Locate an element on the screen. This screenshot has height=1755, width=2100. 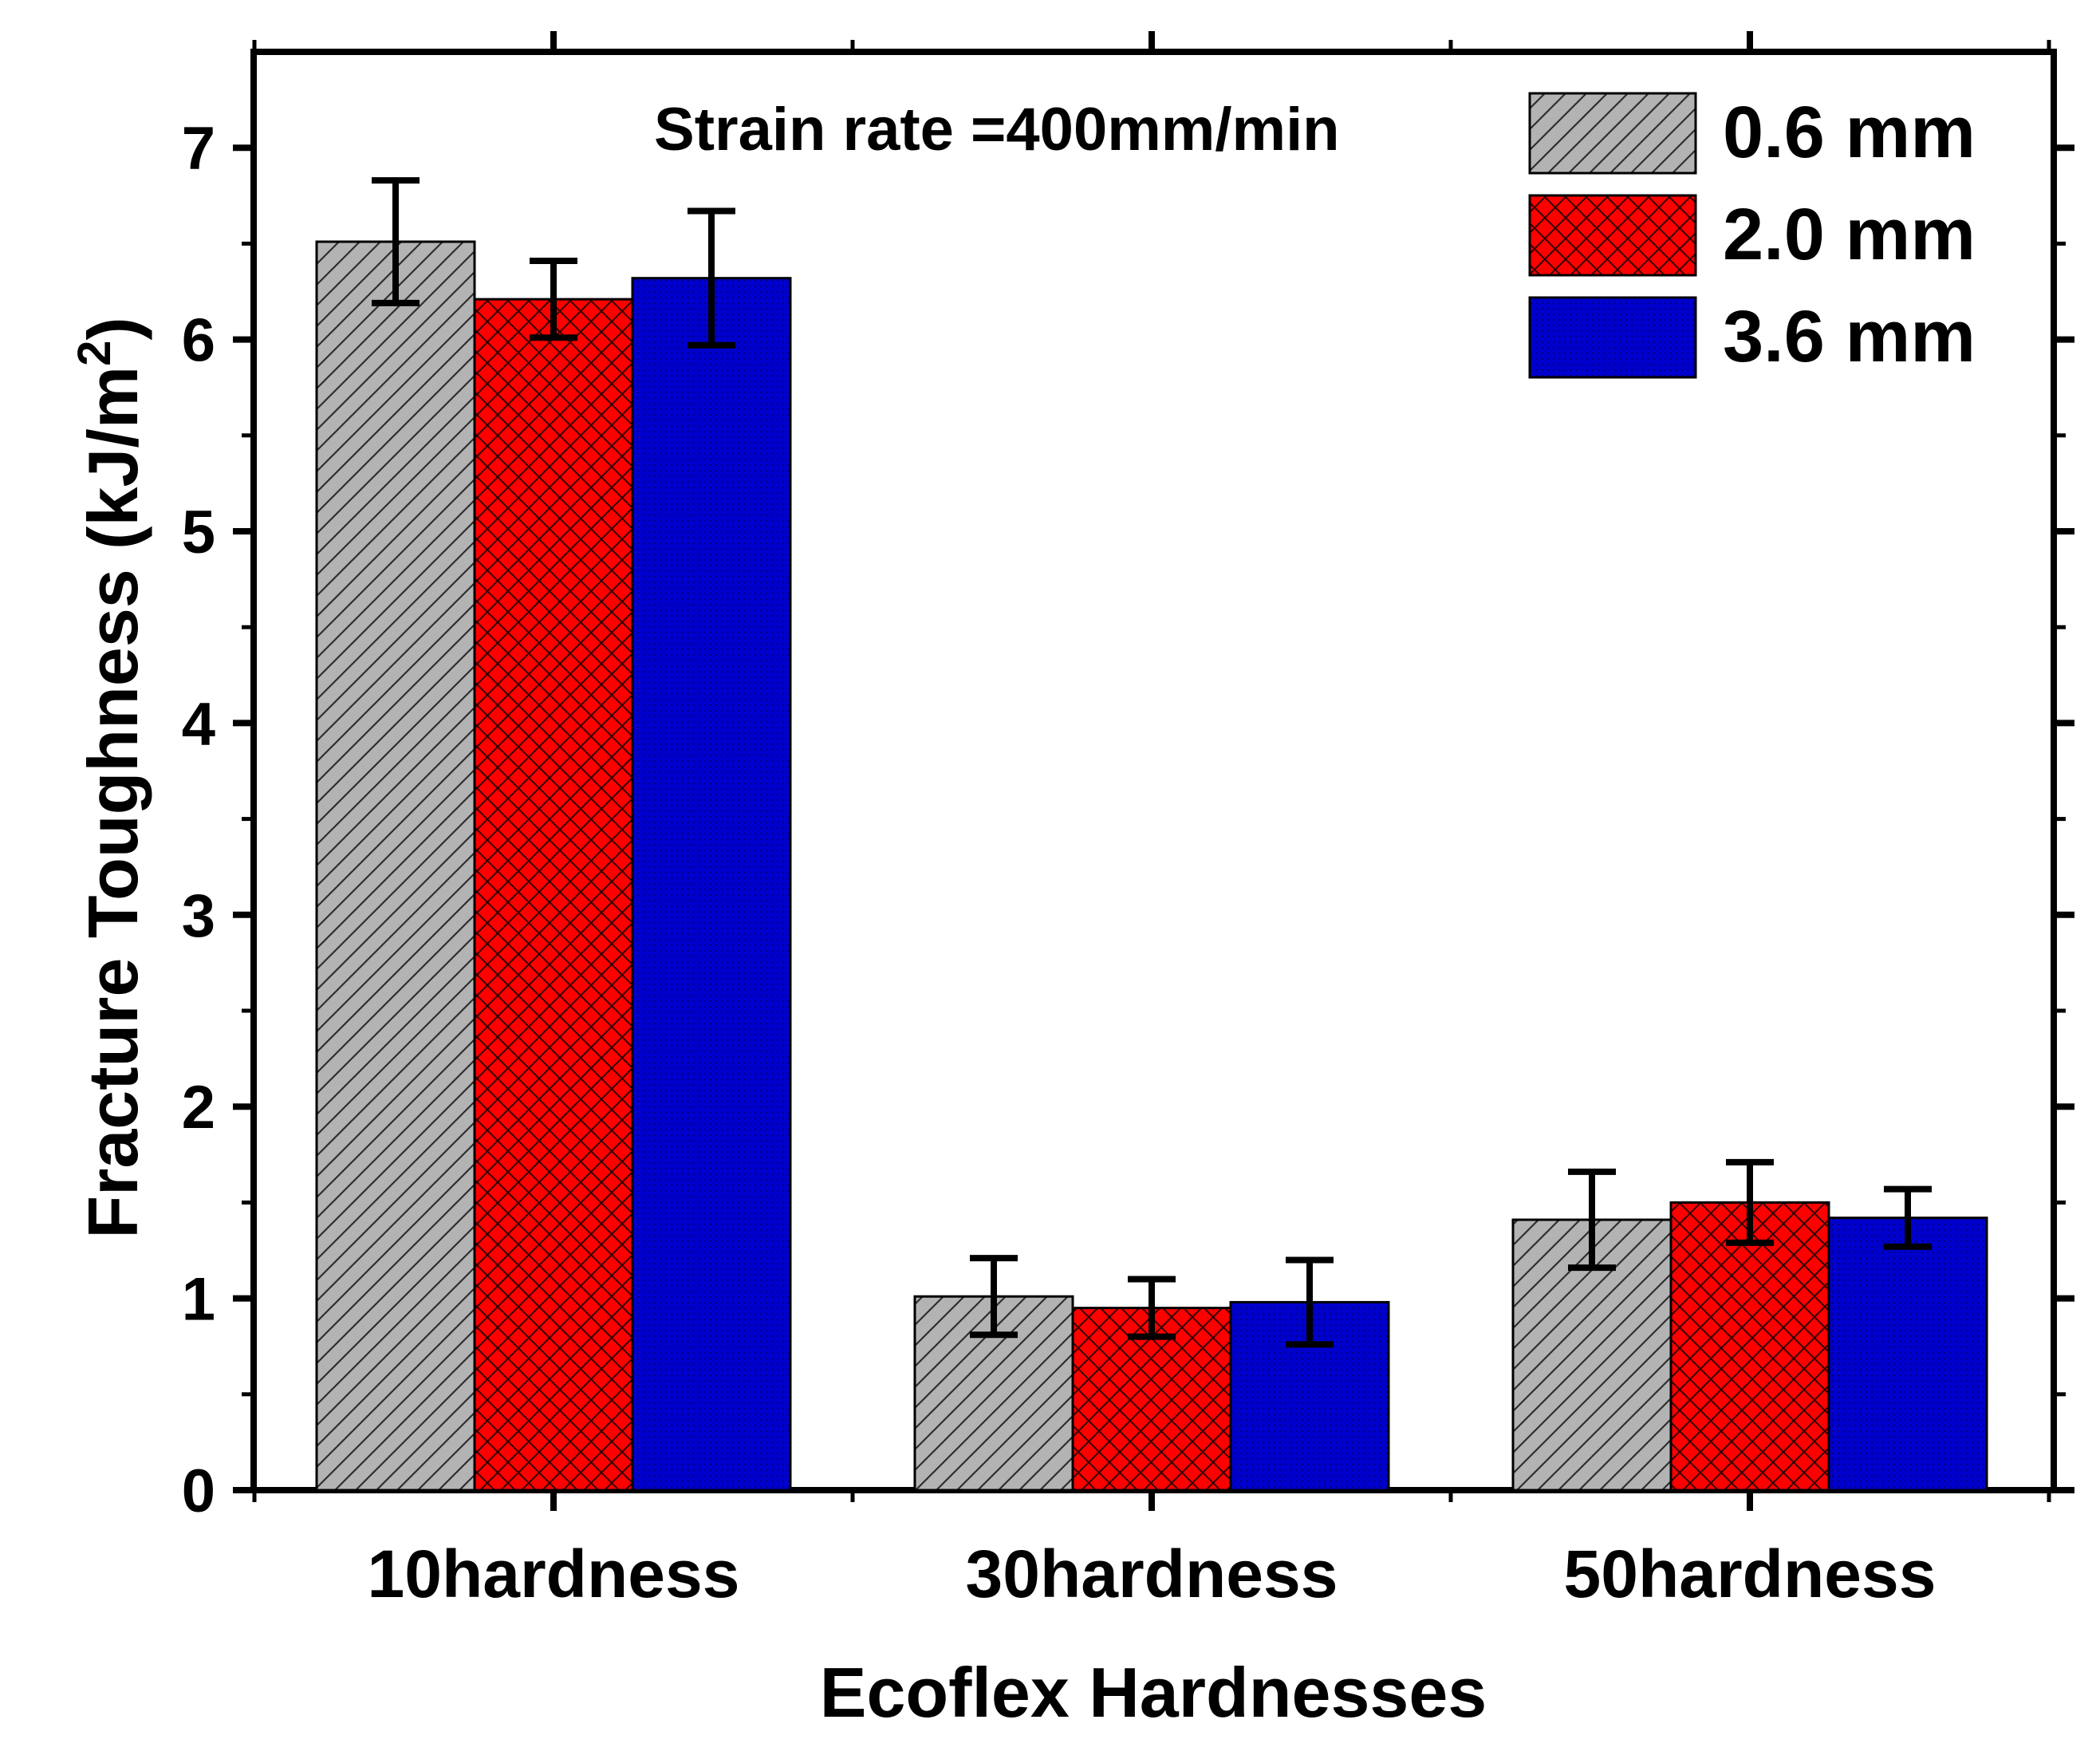
y-tick-label: 2 is located at coordinates (198, 1108).